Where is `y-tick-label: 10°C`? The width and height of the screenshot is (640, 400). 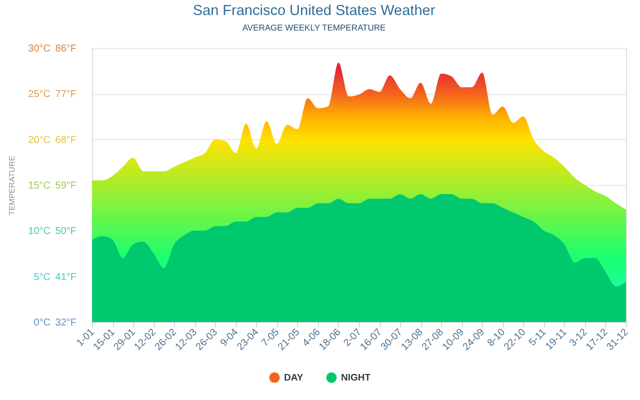
y-tick-label: 10°C is located at coordinates (39, 232).